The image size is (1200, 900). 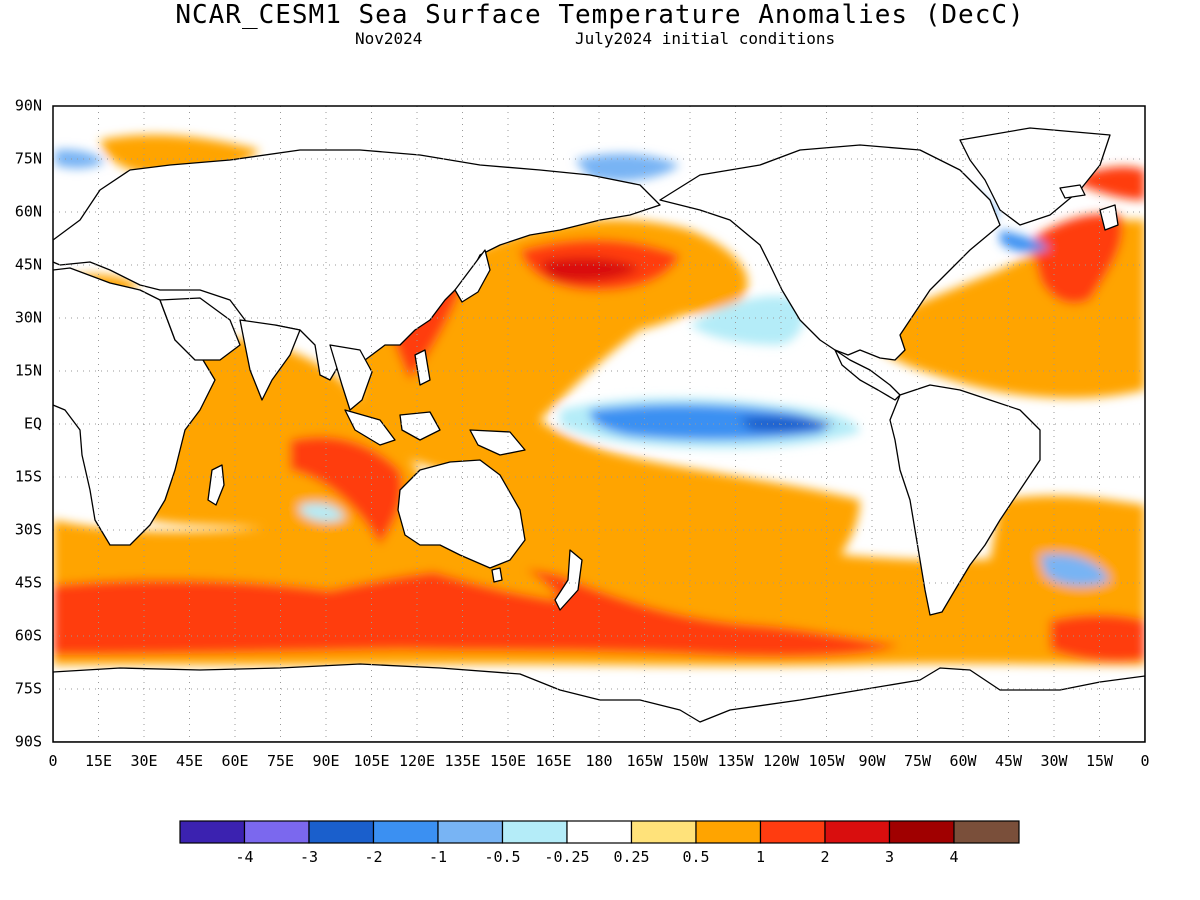 What do you see at coordinates (234, 761) in the screenshot?
I see `lon-label: 60E` at bounding box center [234, 761].